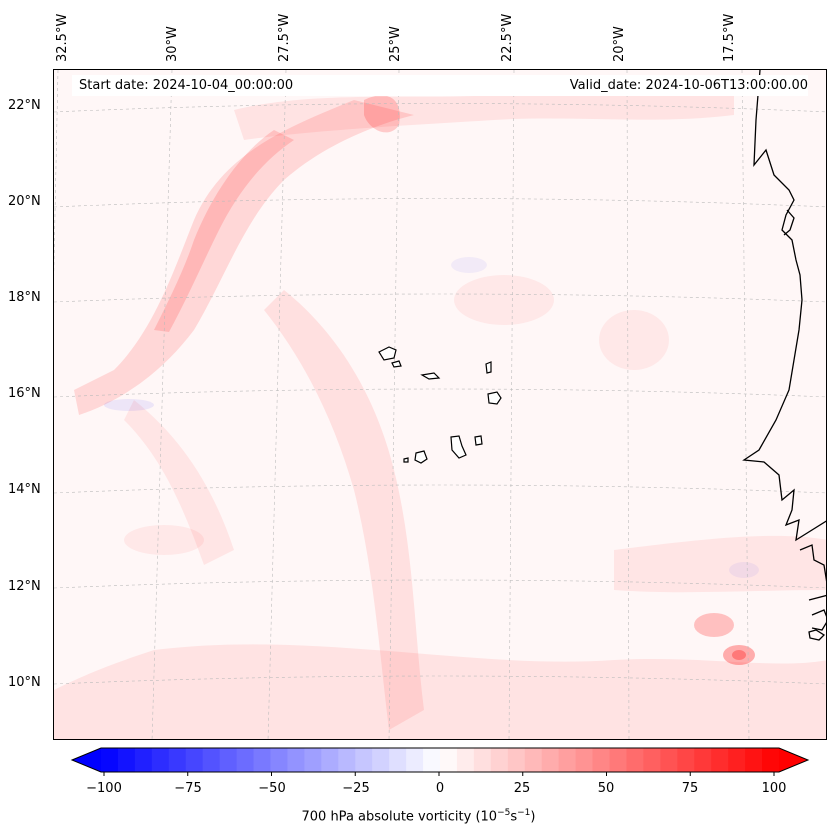 The height and width of the screenshot is (839, 837). Describe the element at coordinates (344, 510) in the screenshot. I see `vorticity-band-central` at that location.